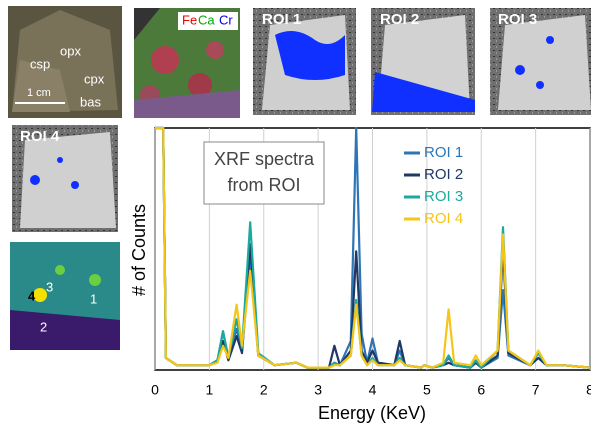 Image resolution: width=591 pixels, height=428 pixels. What do you see at coordinates (443, 218) in the screenshot?
I see `legend-label: ROI 4` at bounding box center [443, 218].